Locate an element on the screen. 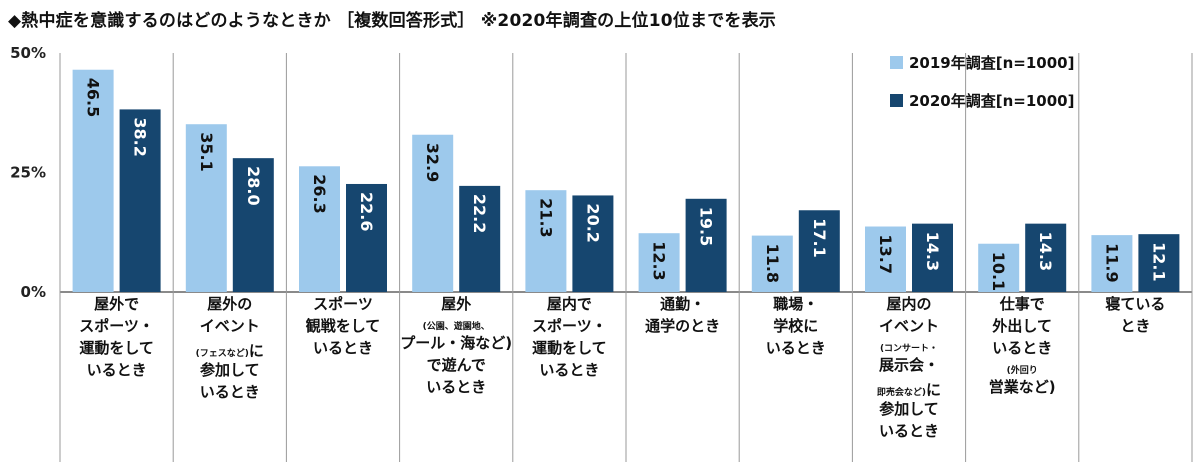 The height and width of the screenshot is (462, 1200). data-label: 12.3 is located at coordinates (659, 260).